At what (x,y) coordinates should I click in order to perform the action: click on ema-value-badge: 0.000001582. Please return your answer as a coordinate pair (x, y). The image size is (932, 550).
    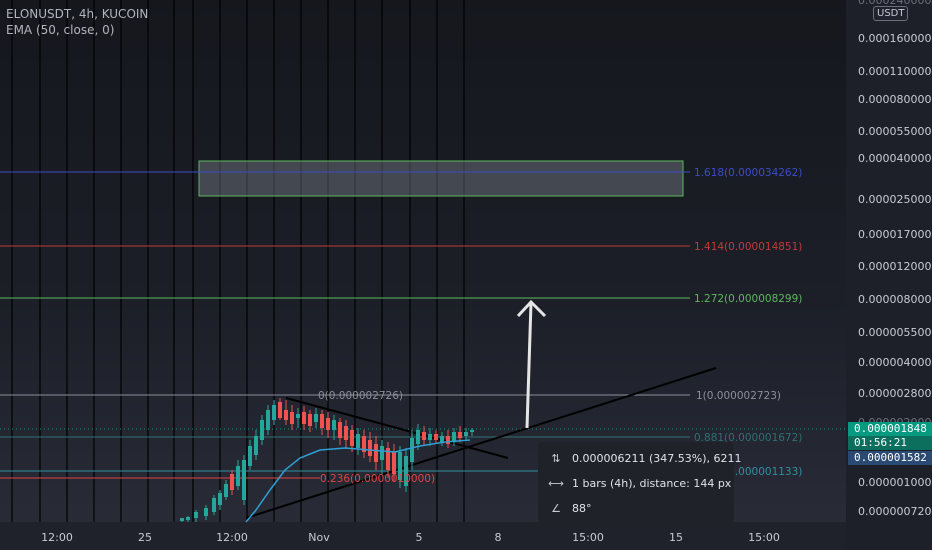
    Looking at the image, I should click on (890, 458).